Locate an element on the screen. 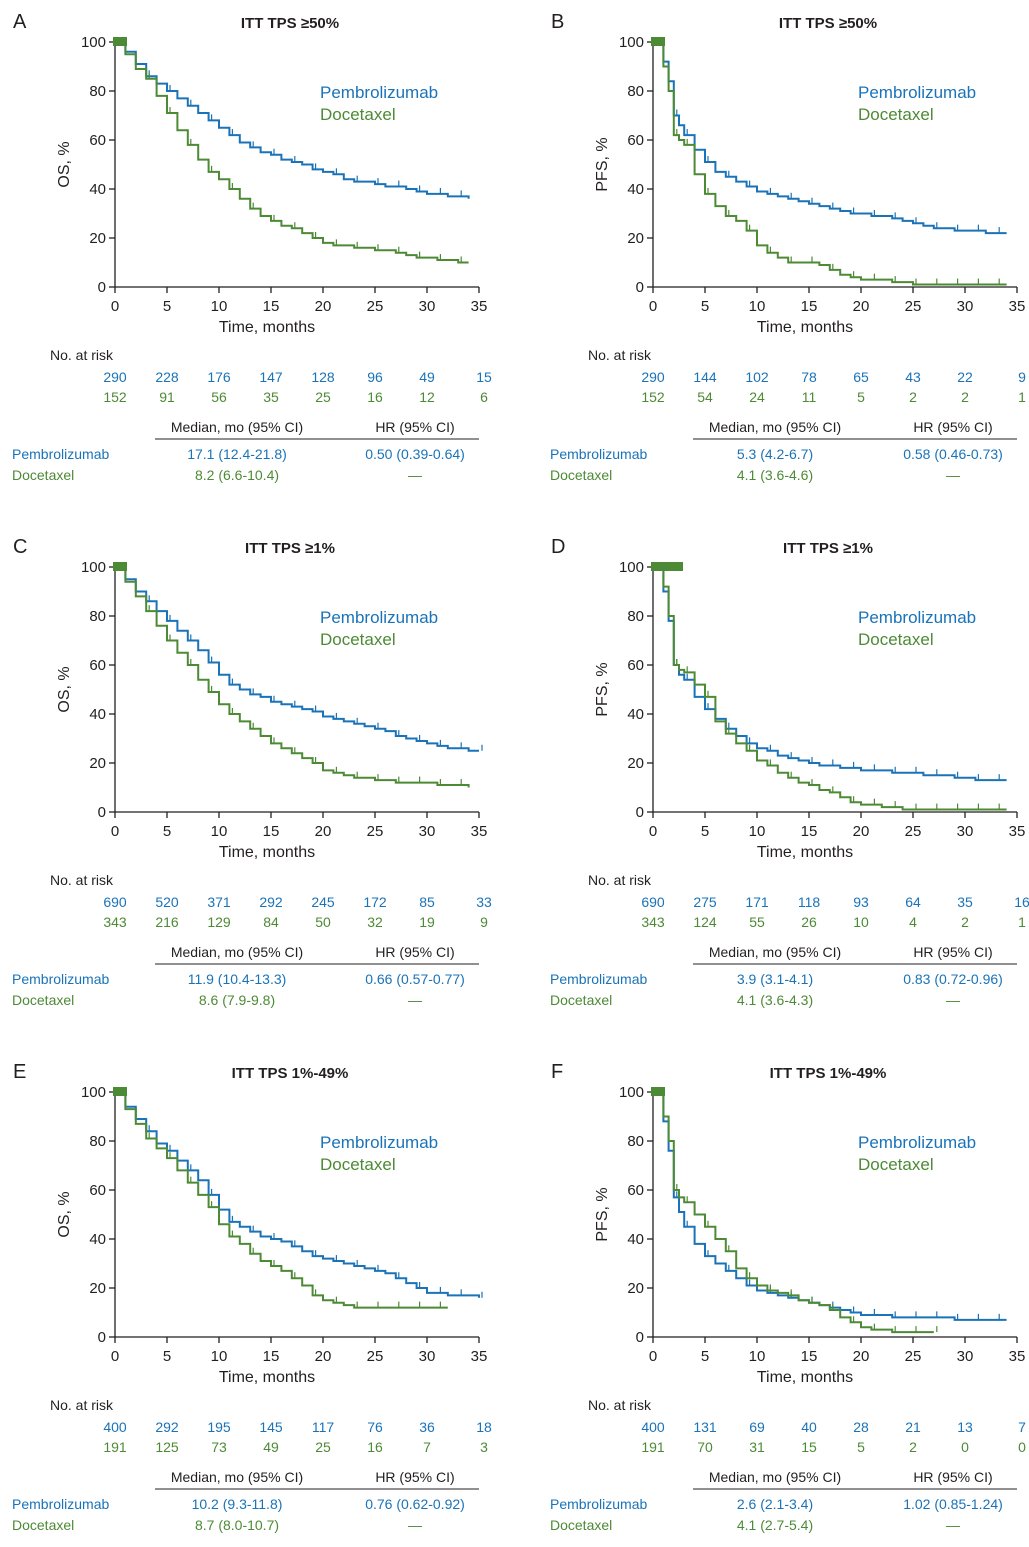 The height and width of the screenshot is (1547, 1029). table-median-value: 8.2 (6.6-10.4) is located at coordinates (237, 475).